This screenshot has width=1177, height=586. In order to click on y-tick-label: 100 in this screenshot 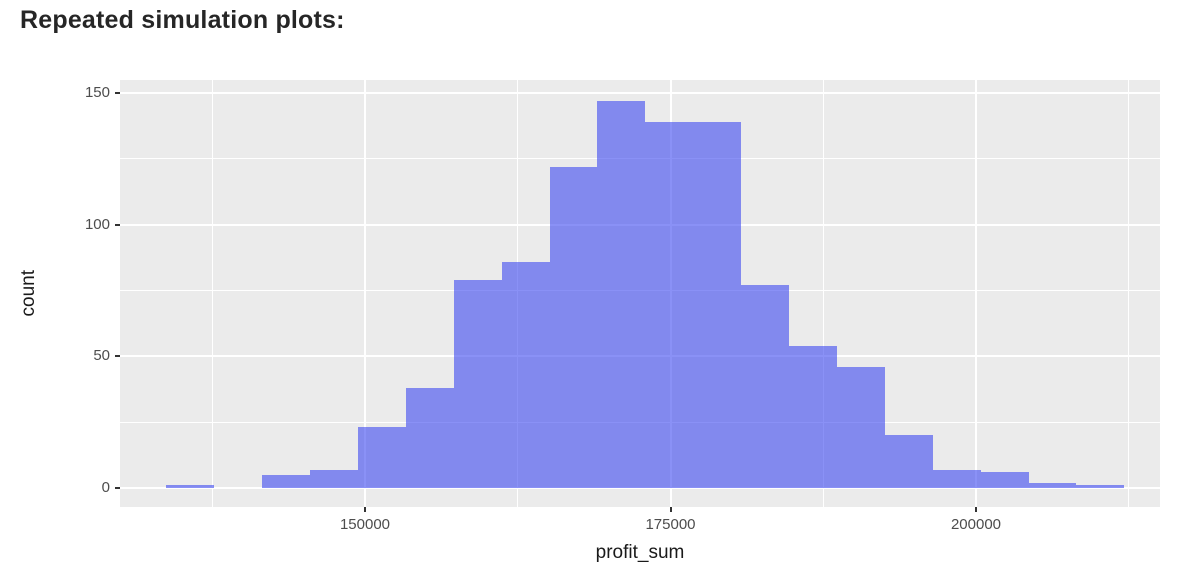, I will do `click(97, 224)`.